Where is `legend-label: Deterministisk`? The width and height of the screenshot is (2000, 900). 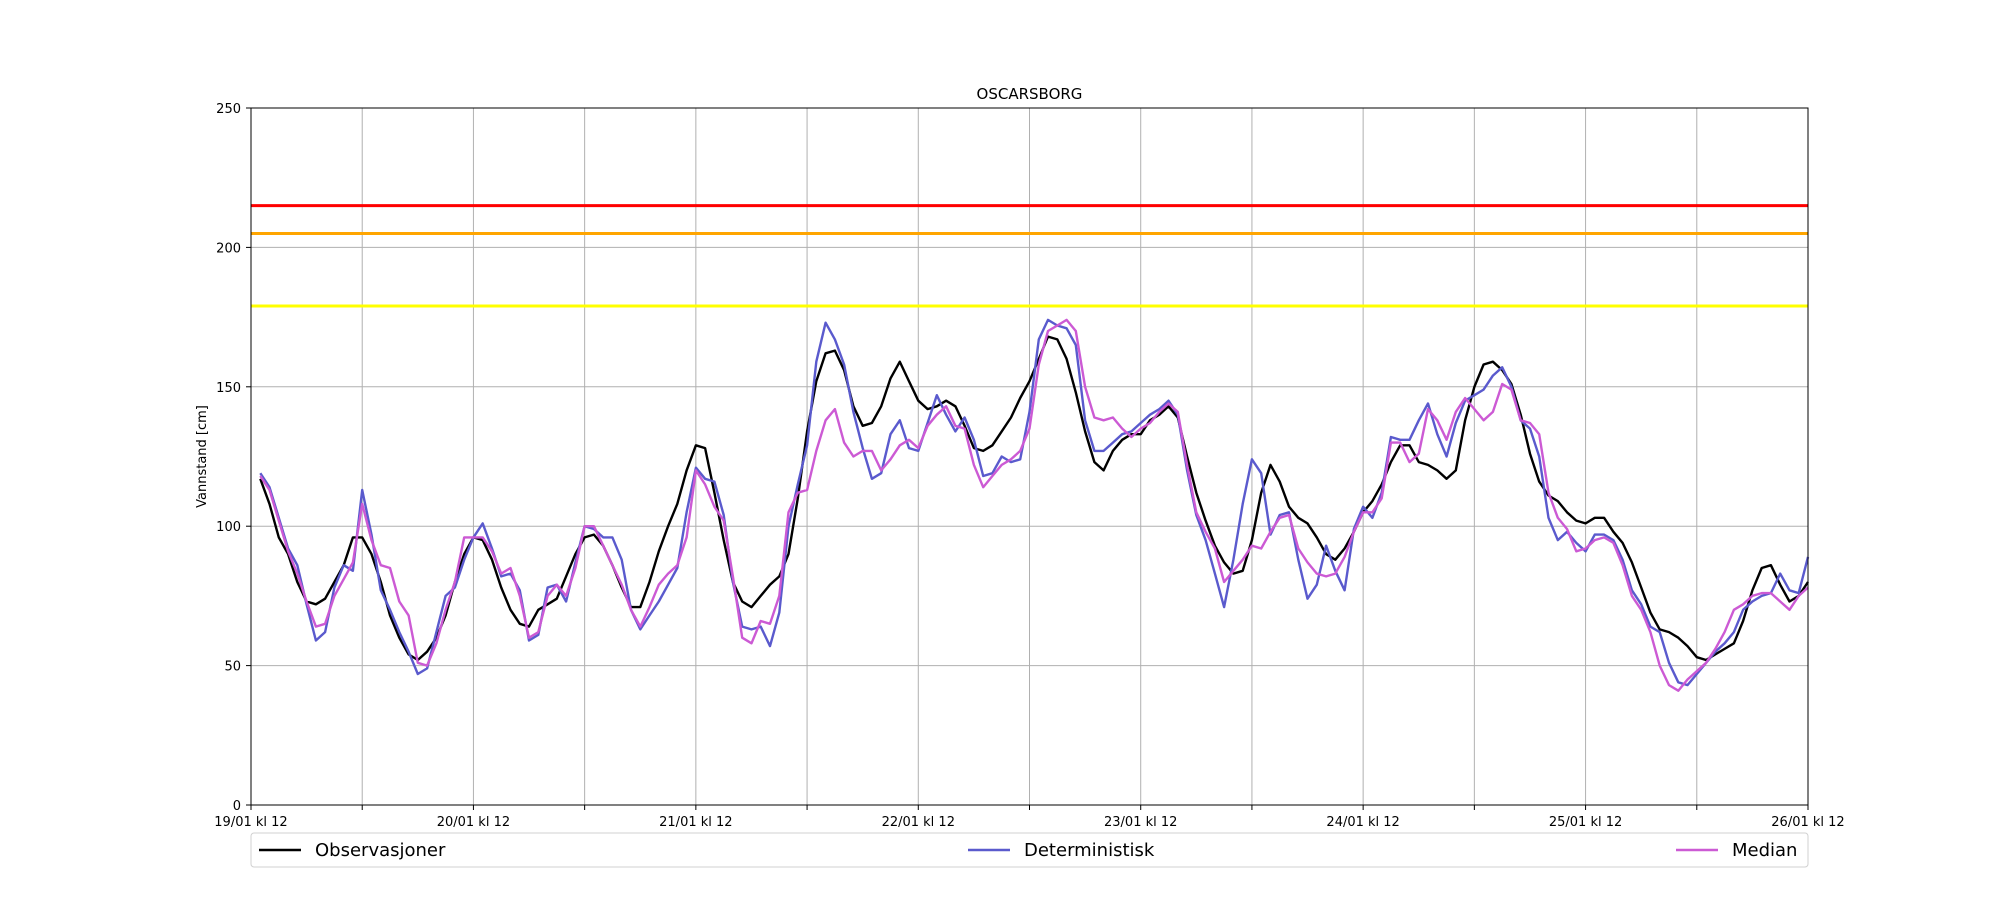 legend-label: Deterministisk is located at coordinates (1089, 850).